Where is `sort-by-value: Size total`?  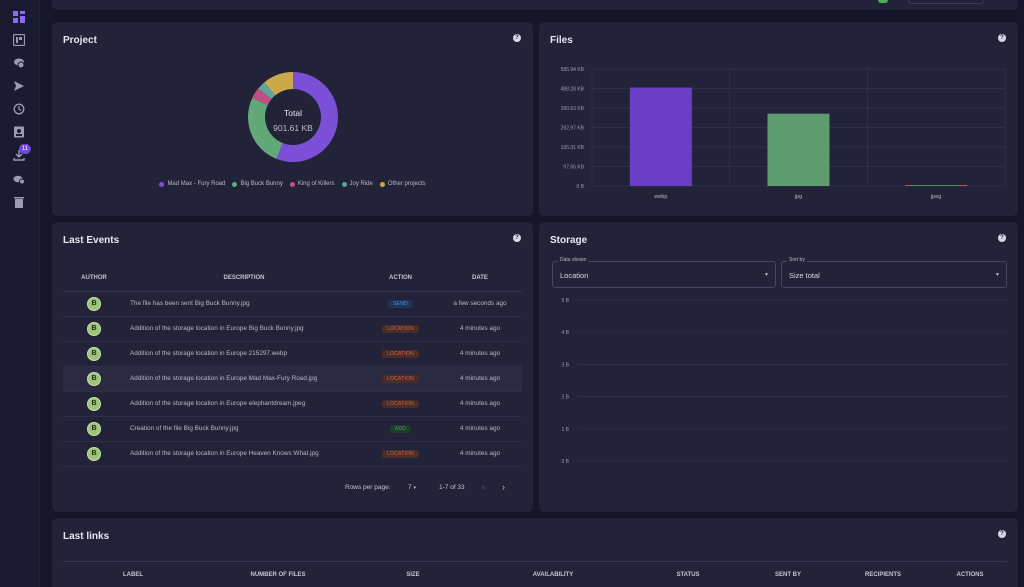 sort-by-value: Size total is located at coordinates (804, 275).